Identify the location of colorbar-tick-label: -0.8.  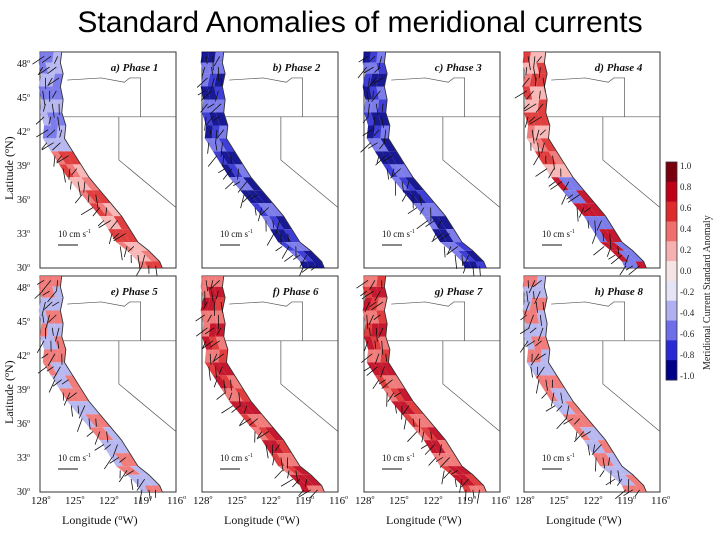
(687, 355).